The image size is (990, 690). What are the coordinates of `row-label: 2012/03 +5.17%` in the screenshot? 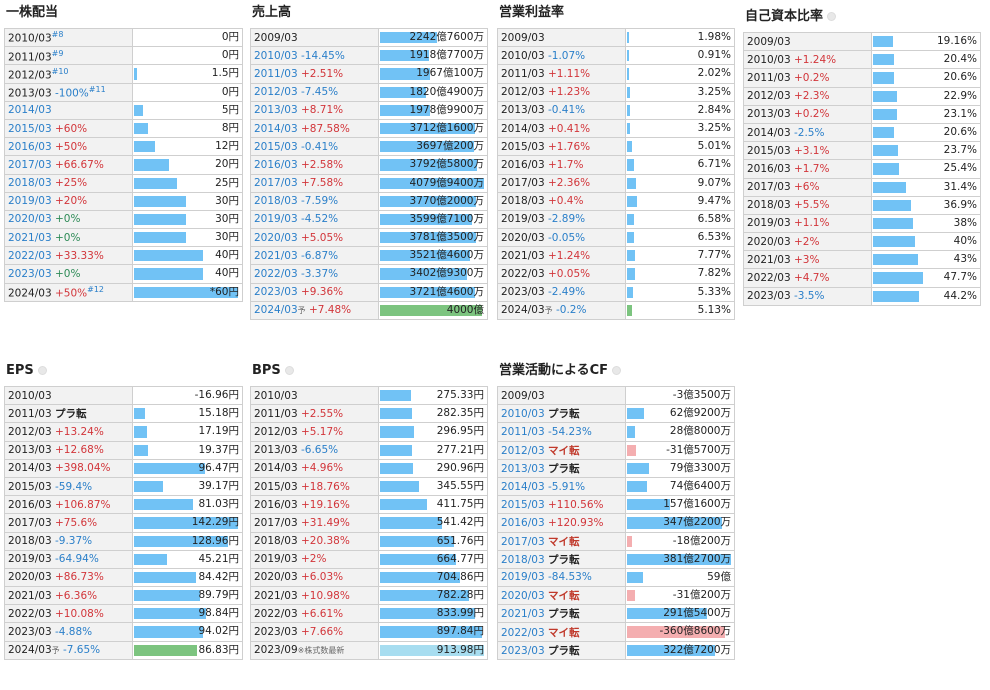 It's located at (314, 432).